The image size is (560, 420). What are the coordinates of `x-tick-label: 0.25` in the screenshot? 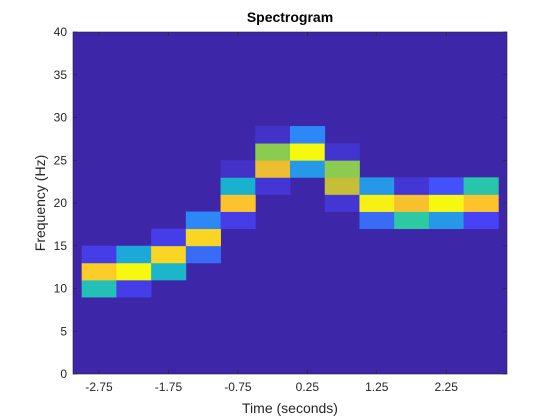 It's located at (308, 387).